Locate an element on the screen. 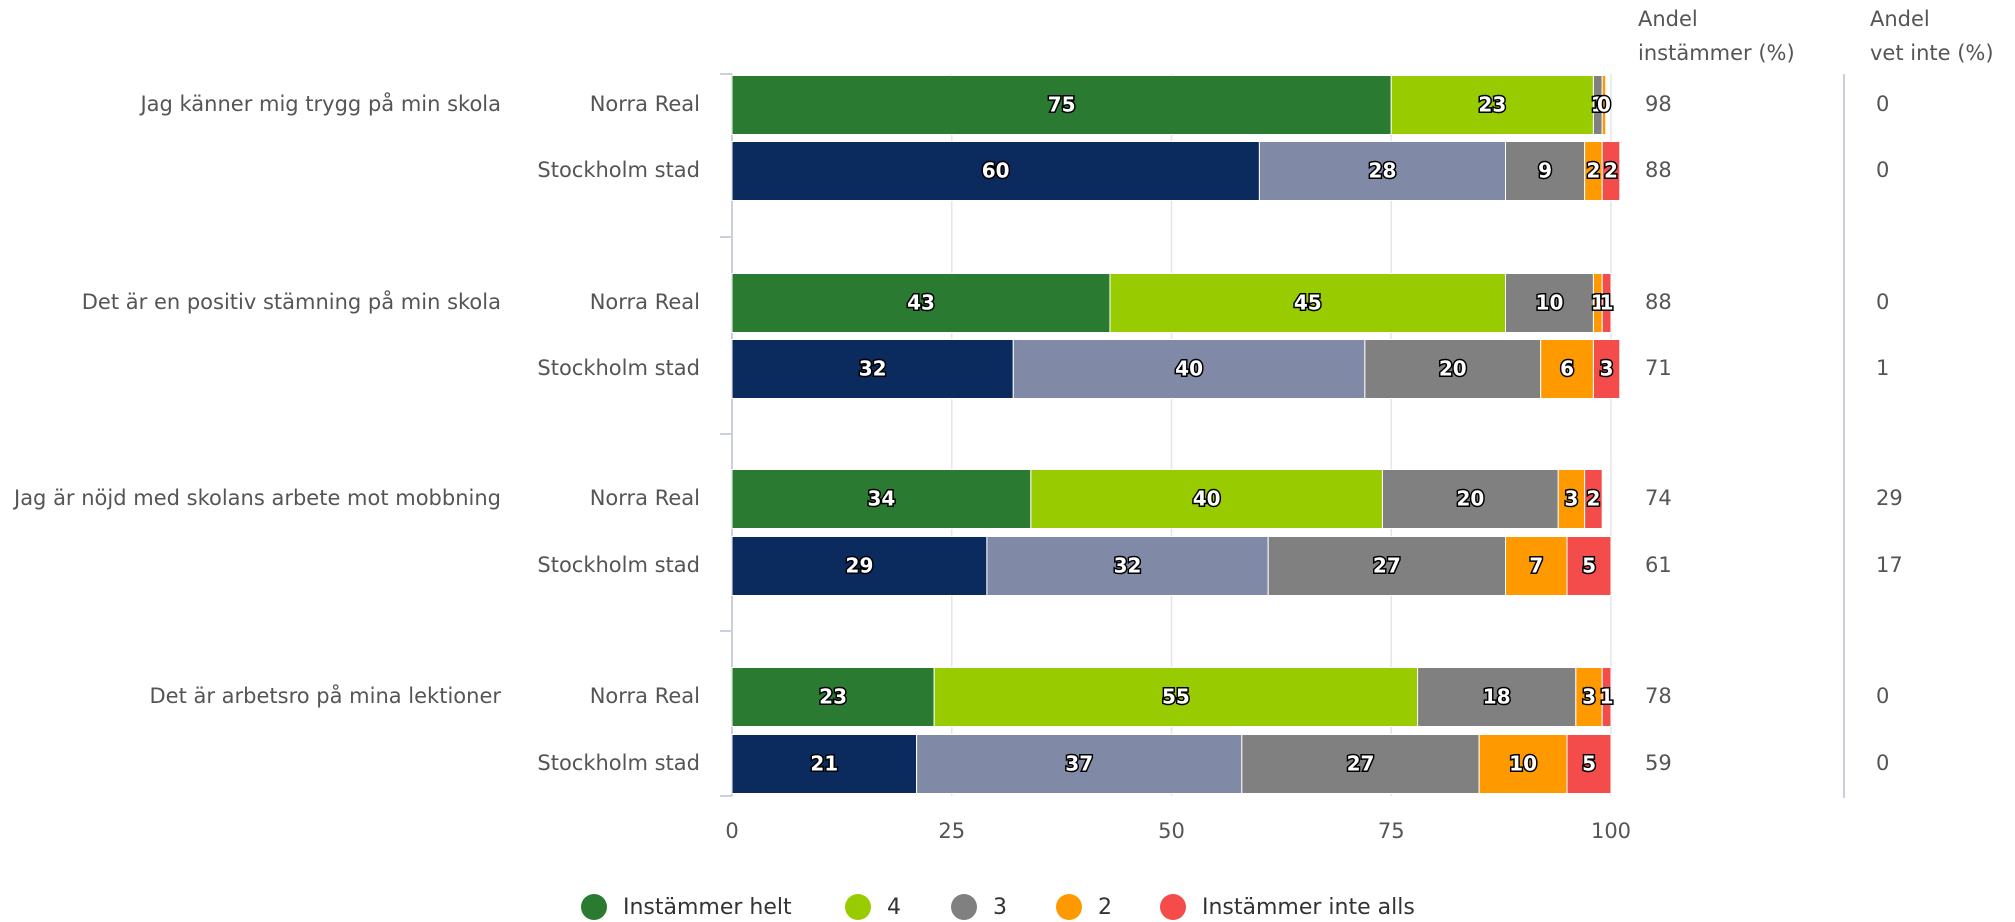 The height and width of the screenshot is (922, 2015). legend-label: 4 is located at coordinates (894, 907).